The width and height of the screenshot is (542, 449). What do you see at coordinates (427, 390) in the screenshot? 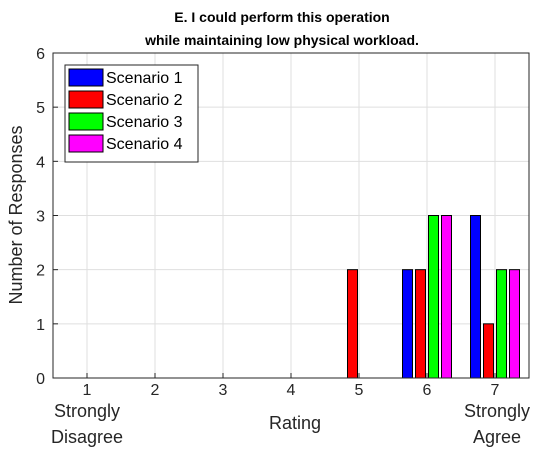
I see `x-tick-label: 6` at bounding box center [427, 390].